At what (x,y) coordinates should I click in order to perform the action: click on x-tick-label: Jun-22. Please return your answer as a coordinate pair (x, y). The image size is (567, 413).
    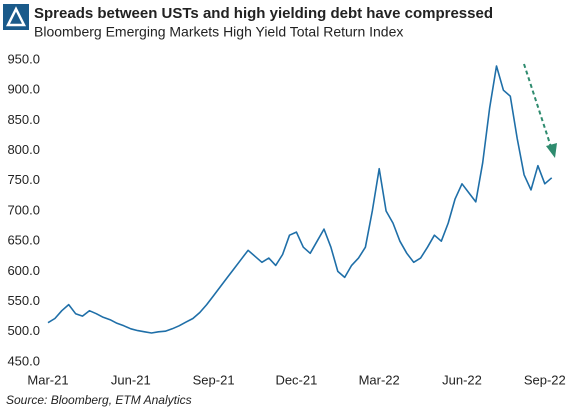
    Looking at the image, I should click on (462, 379).